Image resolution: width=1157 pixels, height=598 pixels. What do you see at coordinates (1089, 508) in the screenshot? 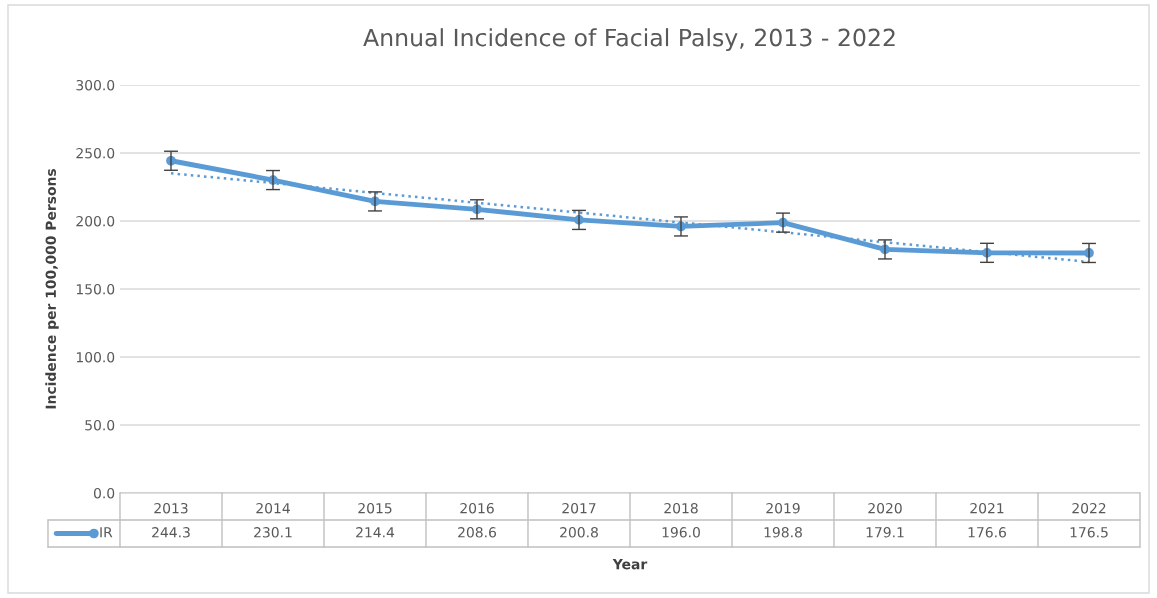
I see `x-tick-label: 2022` at bounding box center [1089, 508].